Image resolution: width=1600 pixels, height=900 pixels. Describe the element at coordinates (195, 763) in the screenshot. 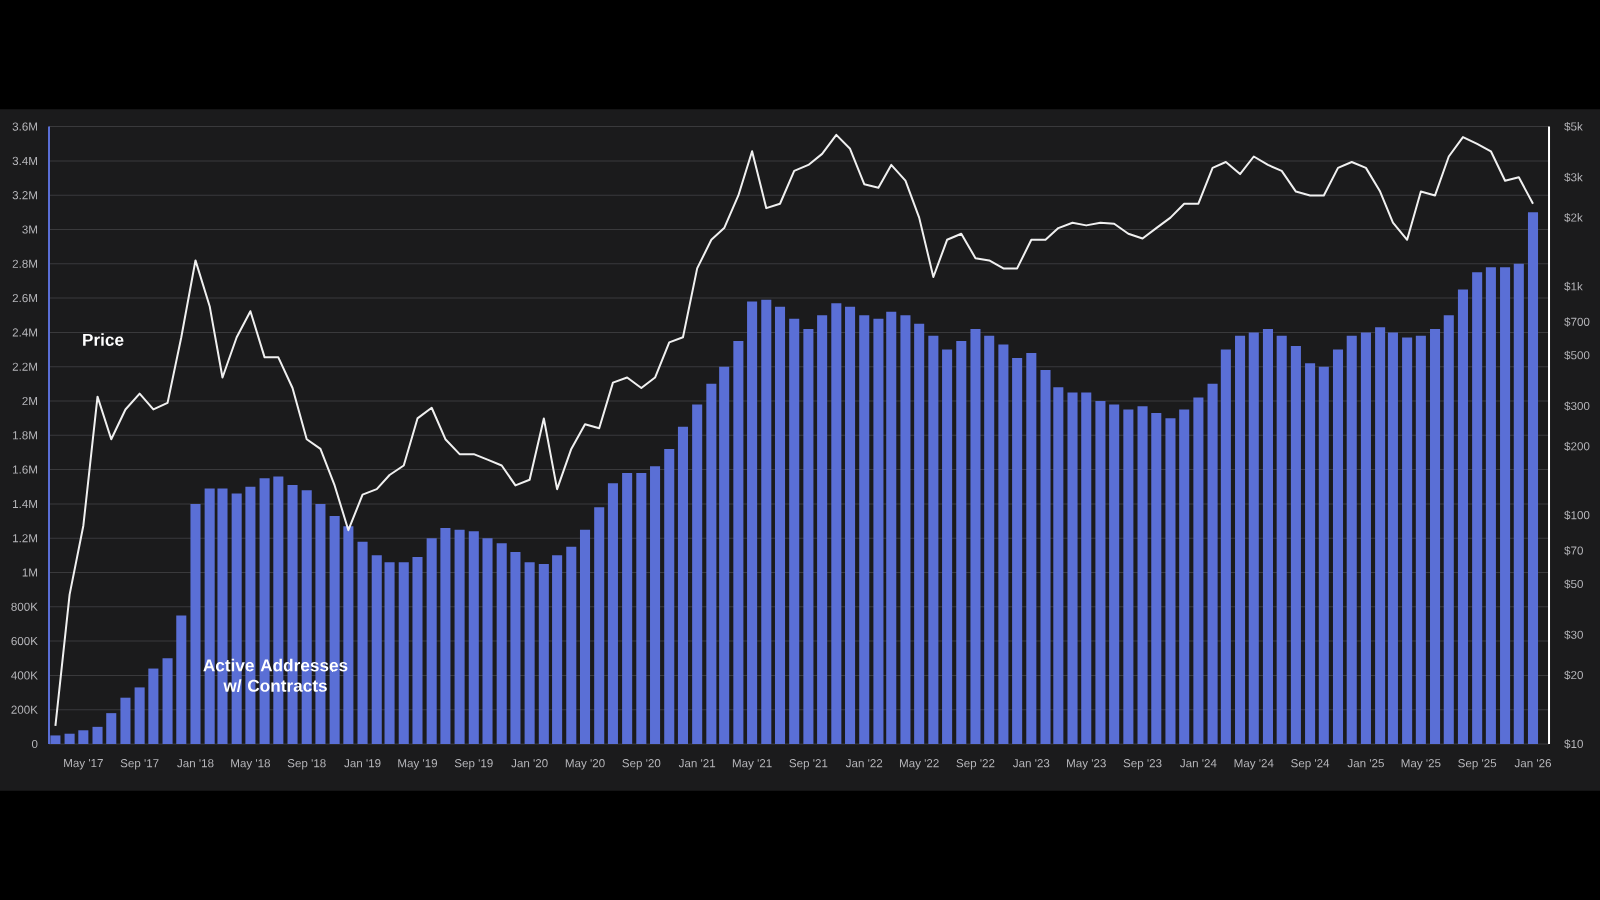

I see `x-tick-label: Jan '18` at that location.